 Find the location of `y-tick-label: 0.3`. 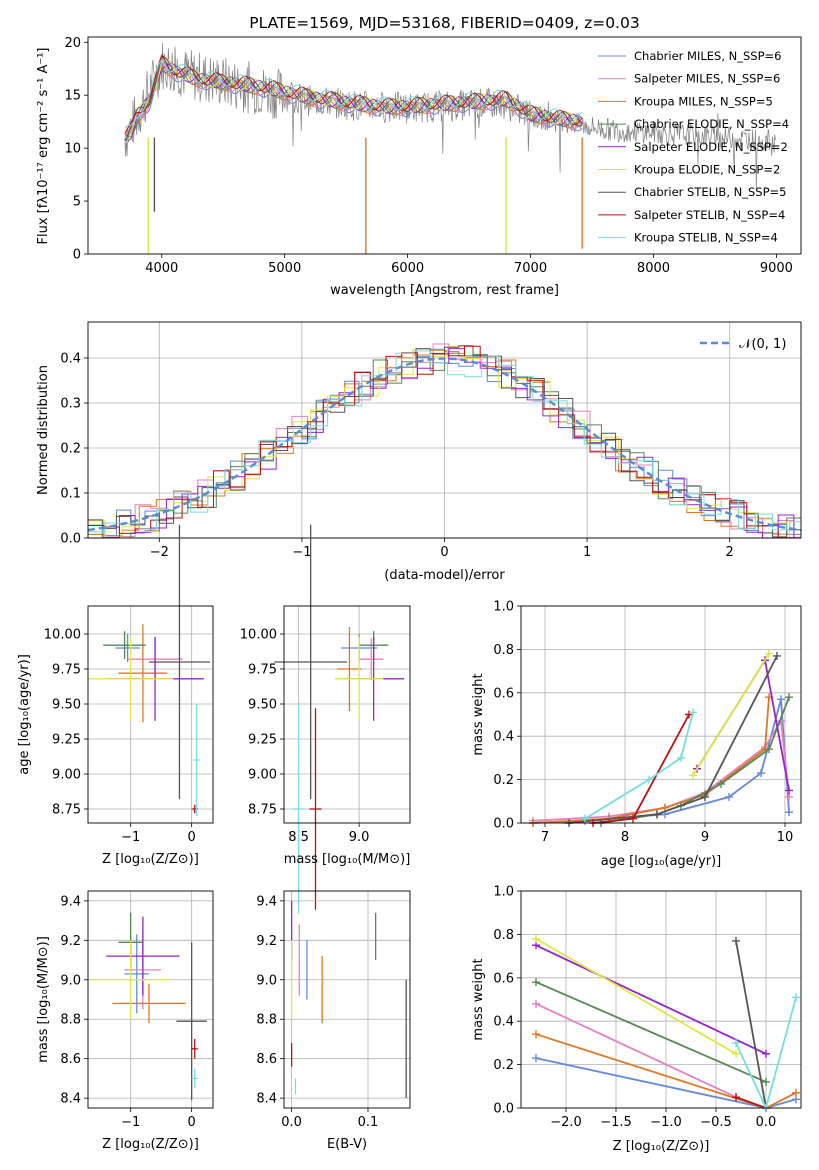

y-tick-label: 0.3 is located at coordinates (70, 404).